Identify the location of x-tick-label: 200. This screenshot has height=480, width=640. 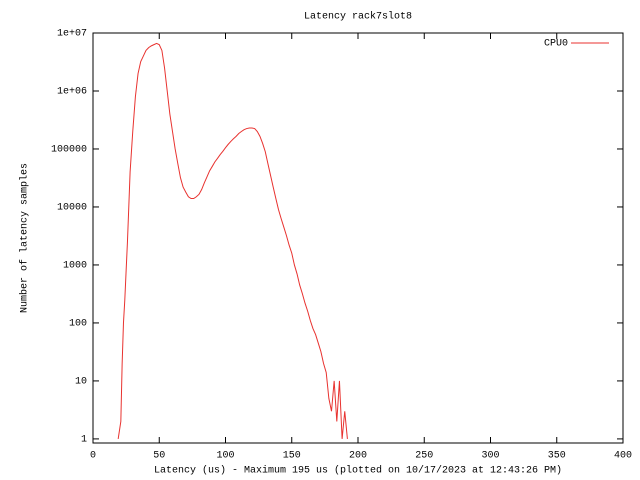
(358, 456).